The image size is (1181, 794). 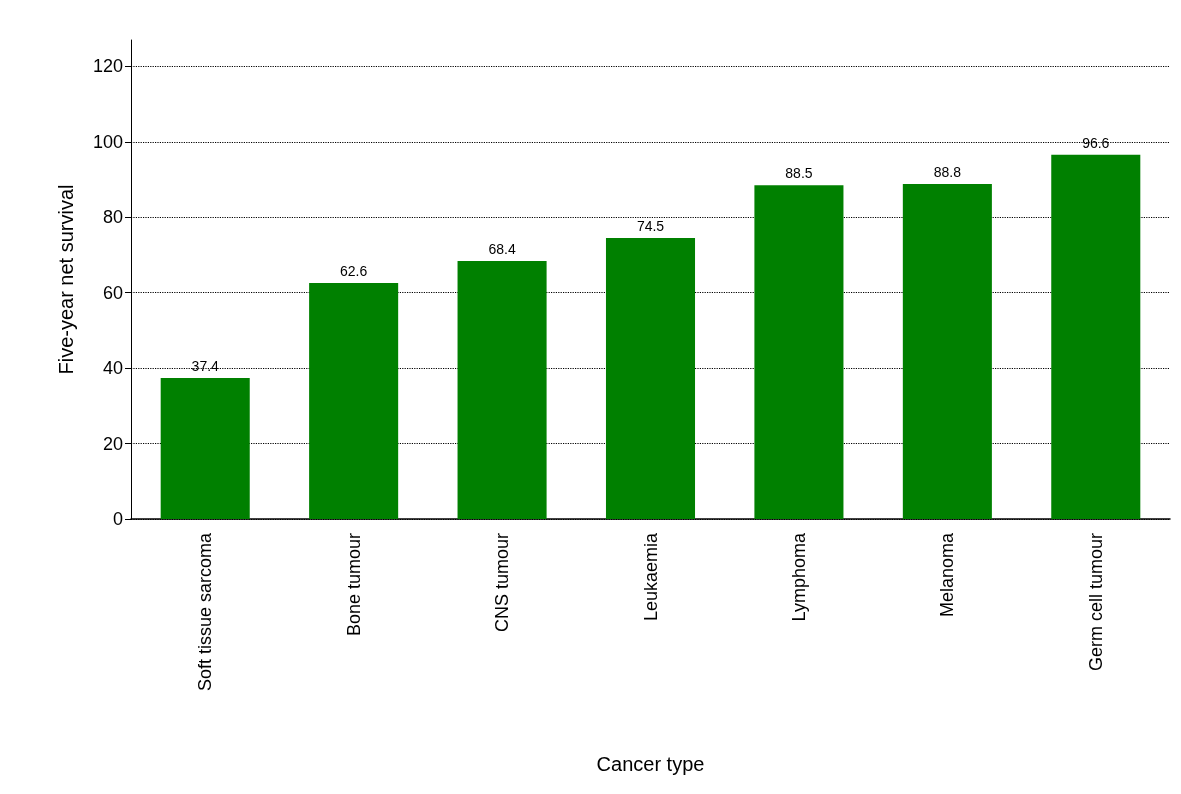 I want to click on y-tick-label: 0, so click(x=117, y=519).